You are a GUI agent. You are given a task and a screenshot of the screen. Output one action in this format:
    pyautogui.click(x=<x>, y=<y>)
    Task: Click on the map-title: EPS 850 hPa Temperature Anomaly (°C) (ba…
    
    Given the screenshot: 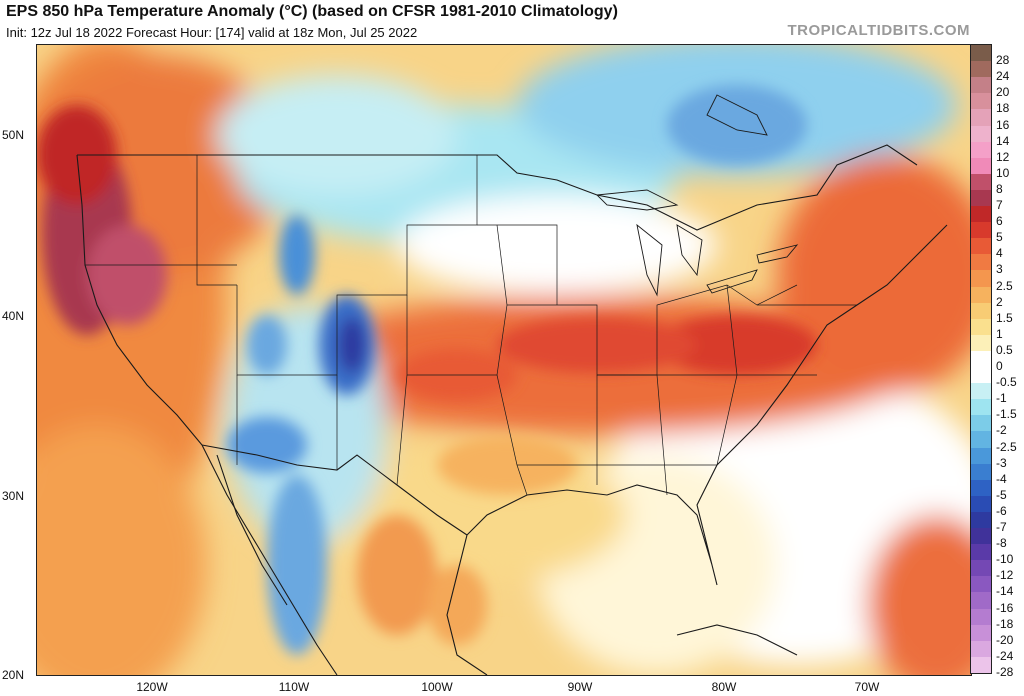 What is the action you would take?
    pyautogui.click(x=312, y=11)
    